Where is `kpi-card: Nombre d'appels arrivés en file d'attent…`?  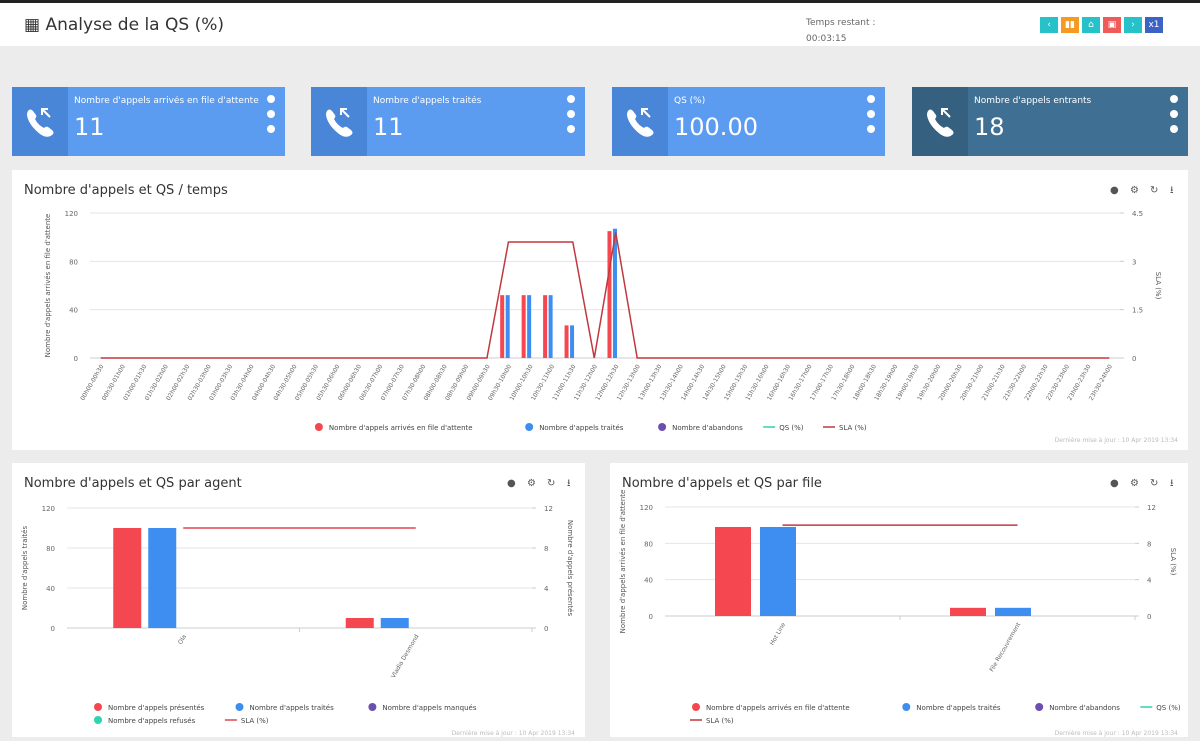 kpi-card: Nombre d'appels arrivés en file d'attent… is located at coordinates (148, 121).